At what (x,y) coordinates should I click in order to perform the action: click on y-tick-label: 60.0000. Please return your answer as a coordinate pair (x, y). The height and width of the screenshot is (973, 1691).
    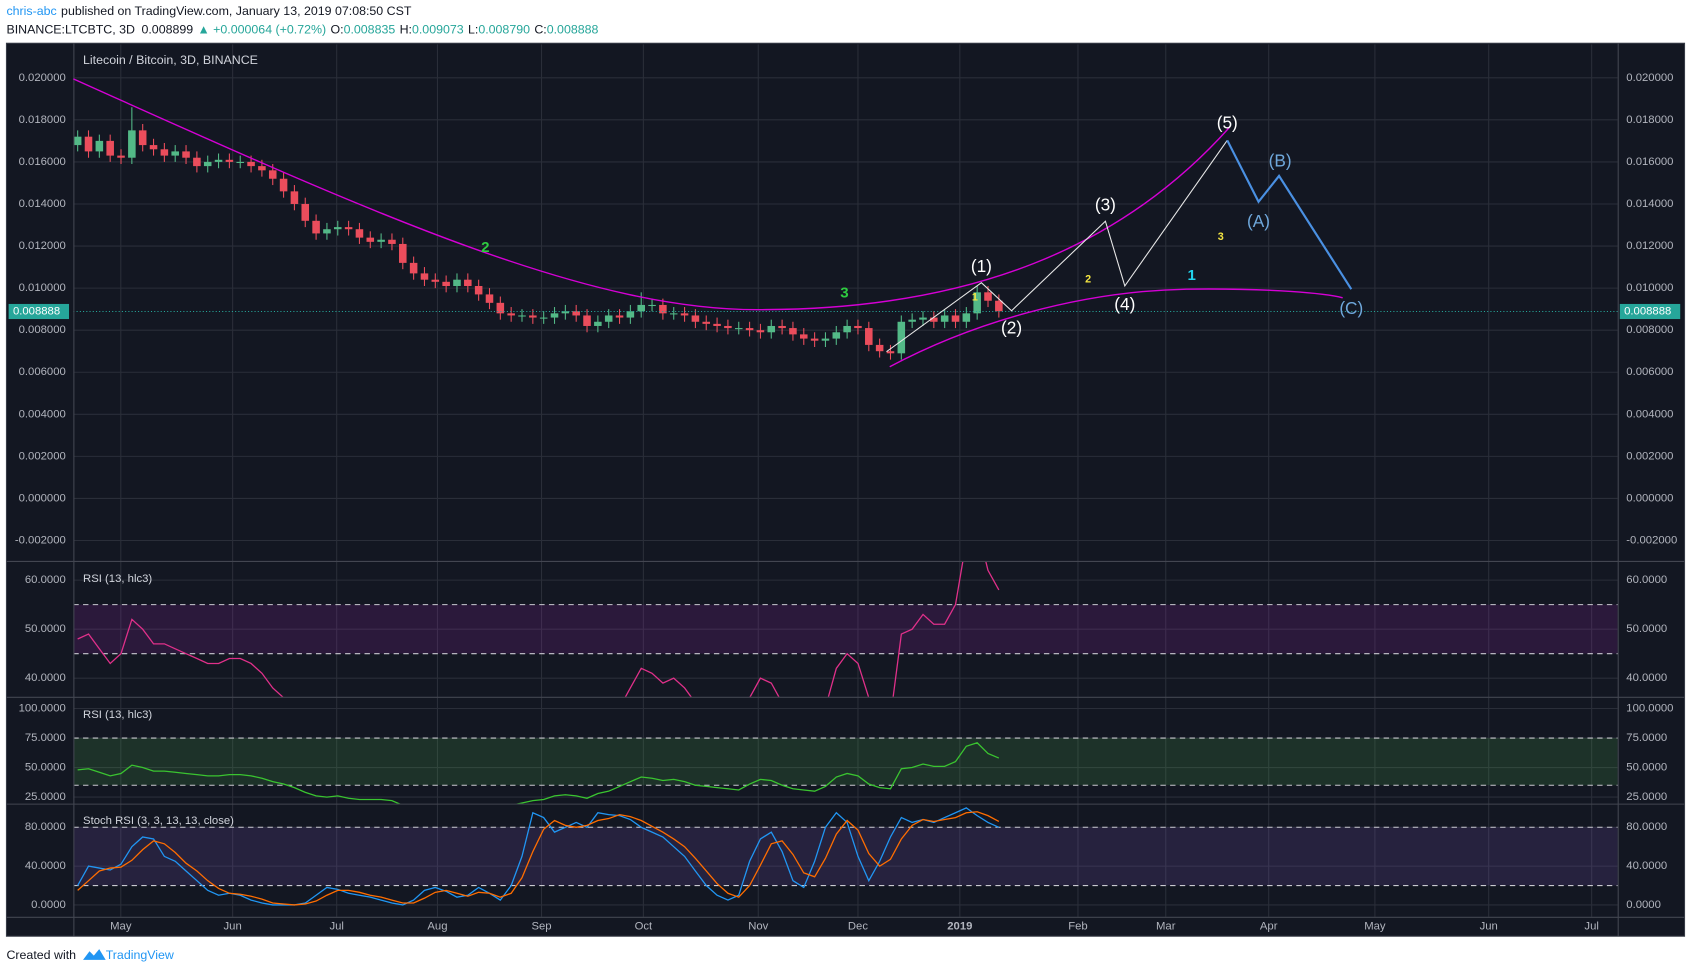
    Looking at the image, I should click on (45, 580).